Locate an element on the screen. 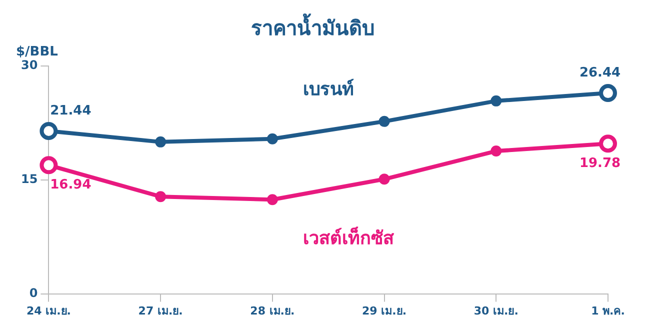 The image size is (646, 329). x-tick-label: 24 เม.ย. is located at coordinates (48, 311).